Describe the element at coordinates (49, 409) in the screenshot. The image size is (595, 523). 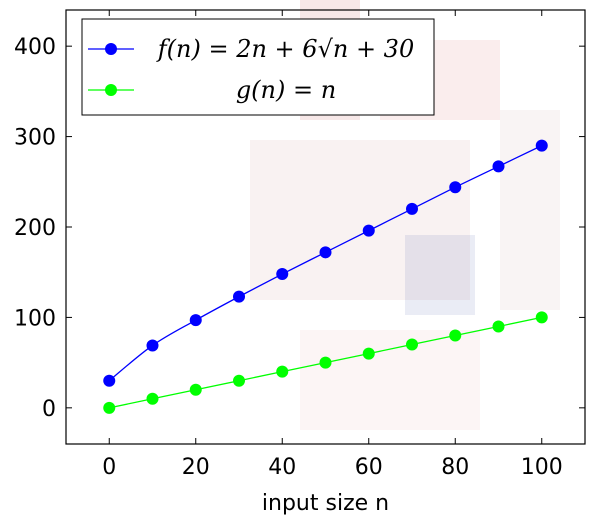
I see `y-tick-label: 0` at that location.